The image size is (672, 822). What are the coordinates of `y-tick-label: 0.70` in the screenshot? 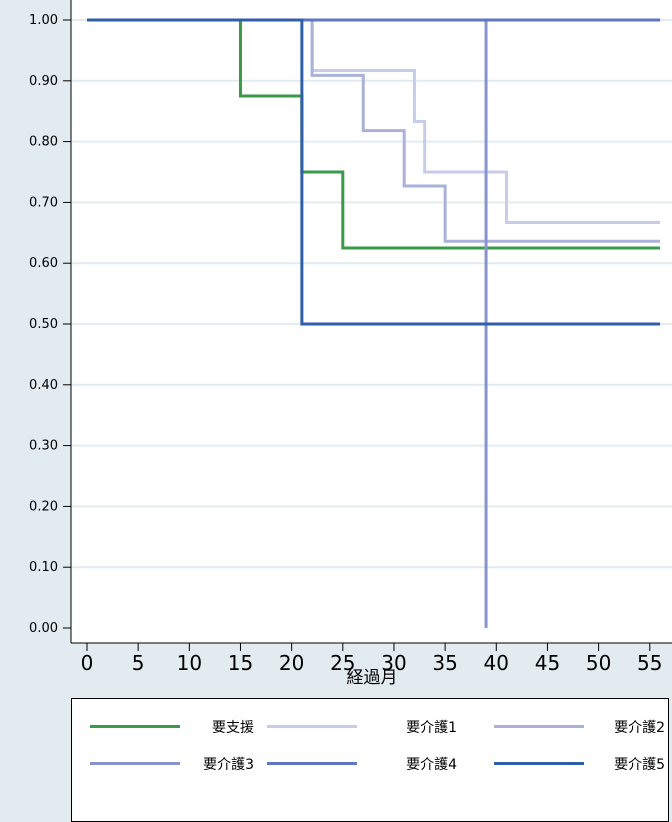 It's located at (43, 202).